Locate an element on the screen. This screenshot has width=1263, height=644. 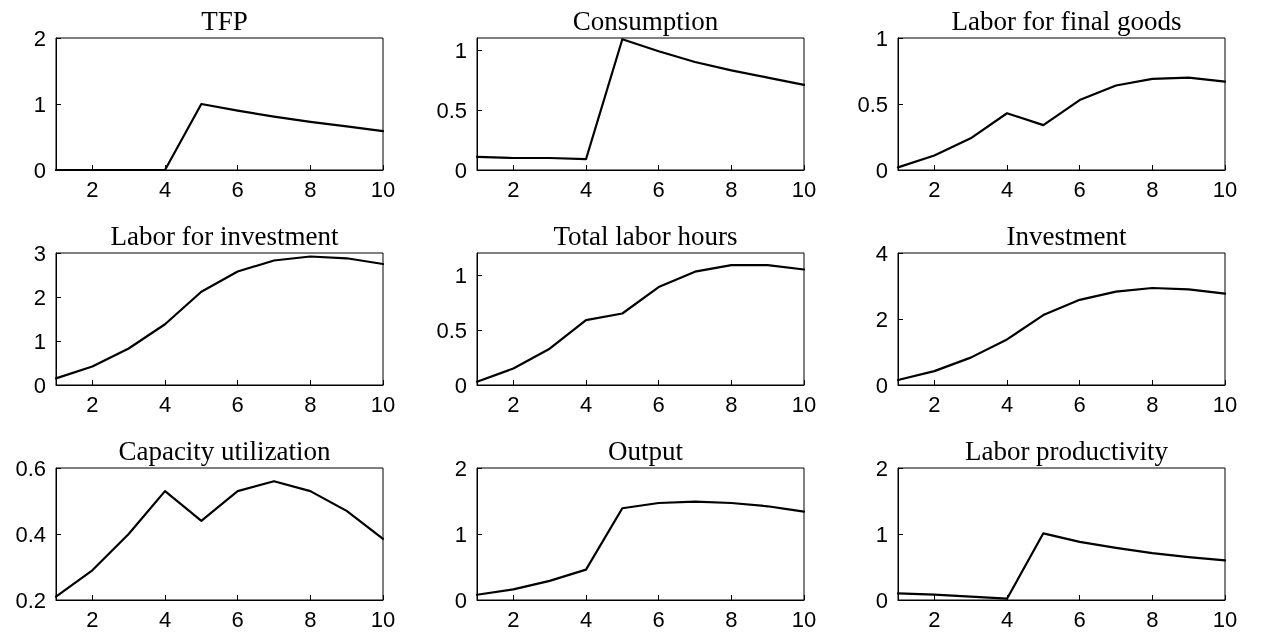
y-tick-label: 0.2 is located at coordinates (30, 600).